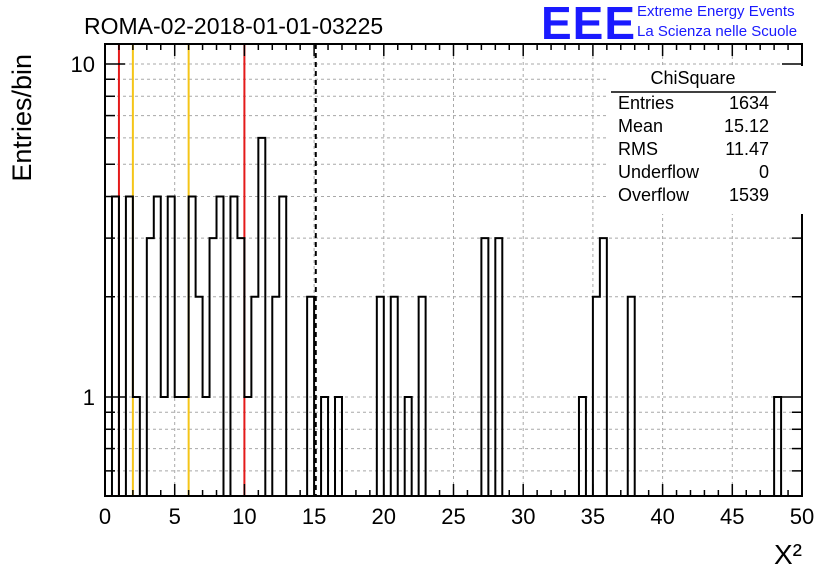 The height and width of the screenshot is (572, 836). I want to click on stats-value-underflow: 0, so click(764, 172).